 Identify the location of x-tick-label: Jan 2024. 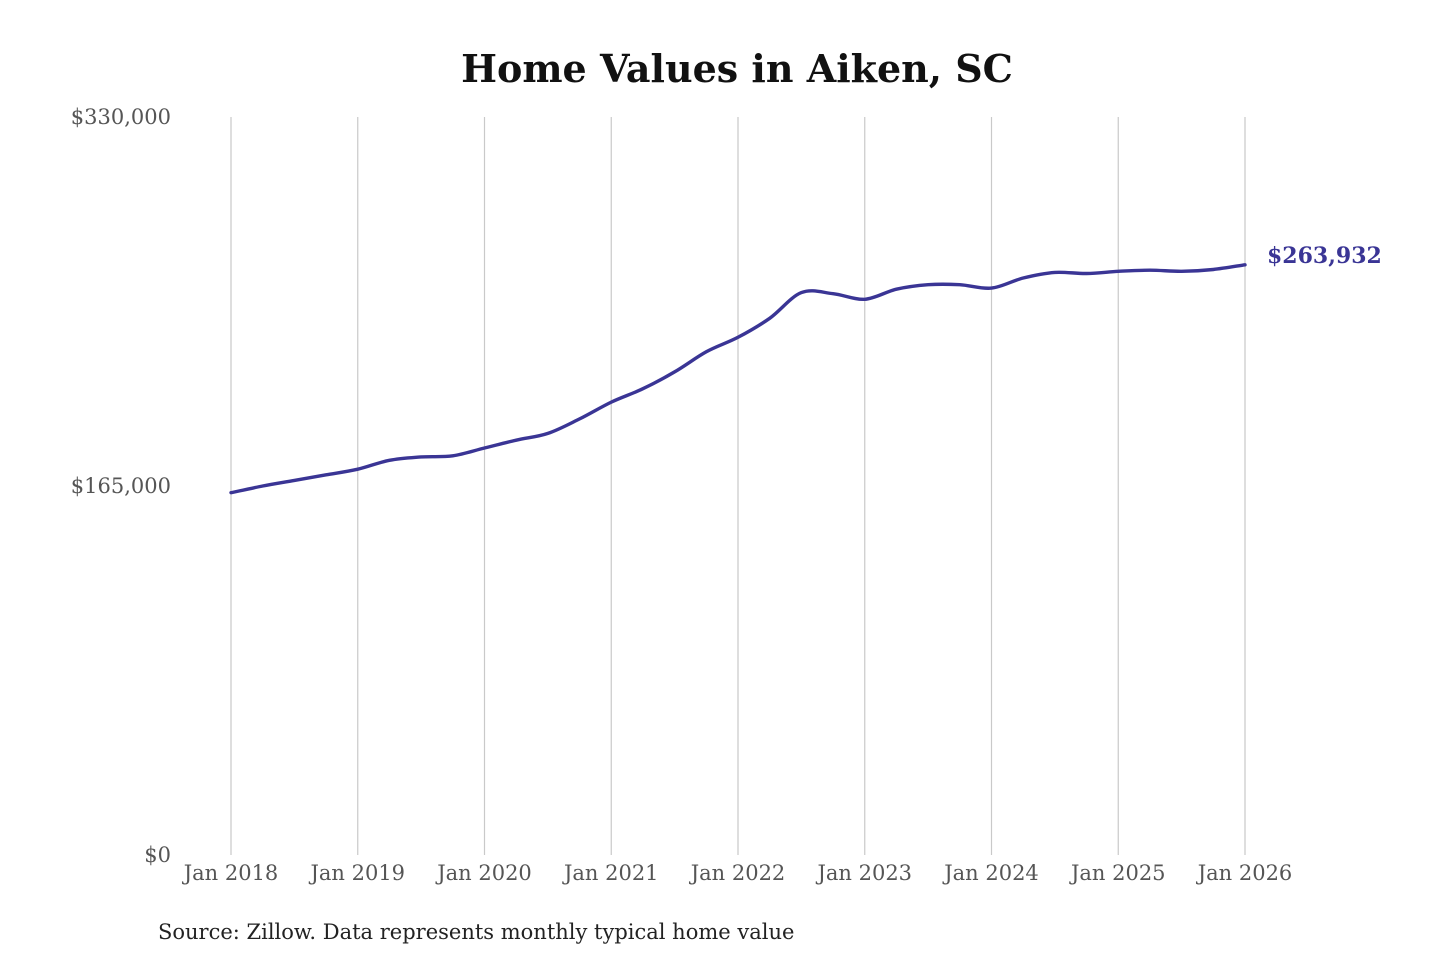
(990, 873).